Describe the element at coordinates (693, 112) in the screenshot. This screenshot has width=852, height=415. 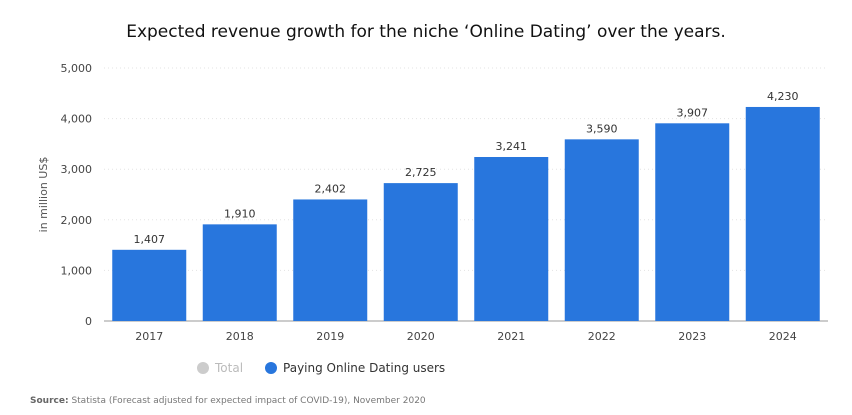
I see `data-label: 3,907` at that location.